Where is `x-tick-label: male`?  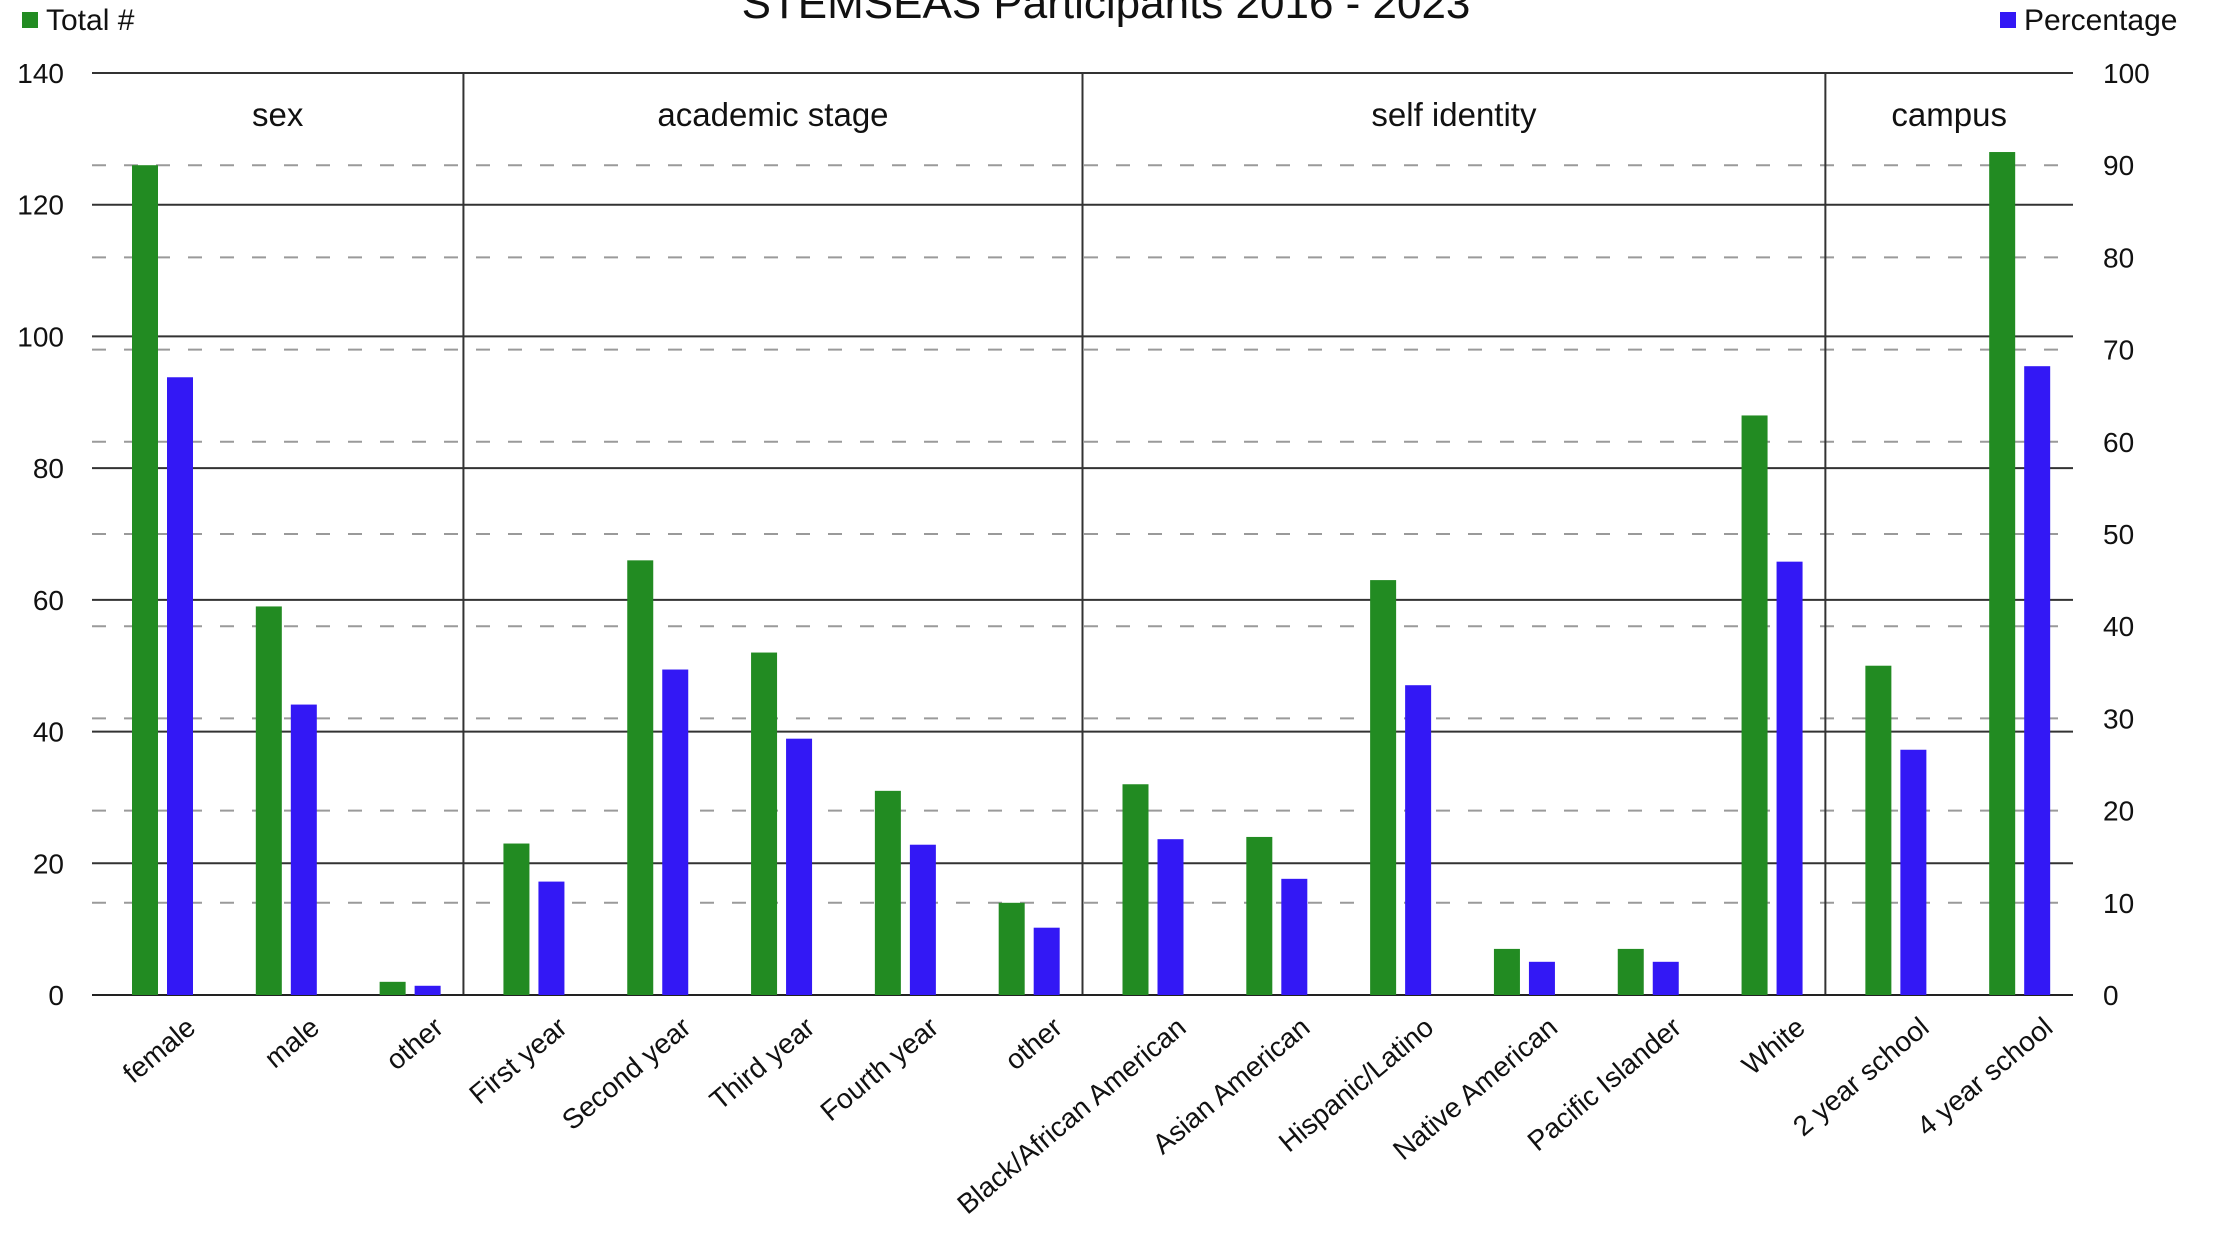 x-tick-label: male is located at coordinates (292, 1042).